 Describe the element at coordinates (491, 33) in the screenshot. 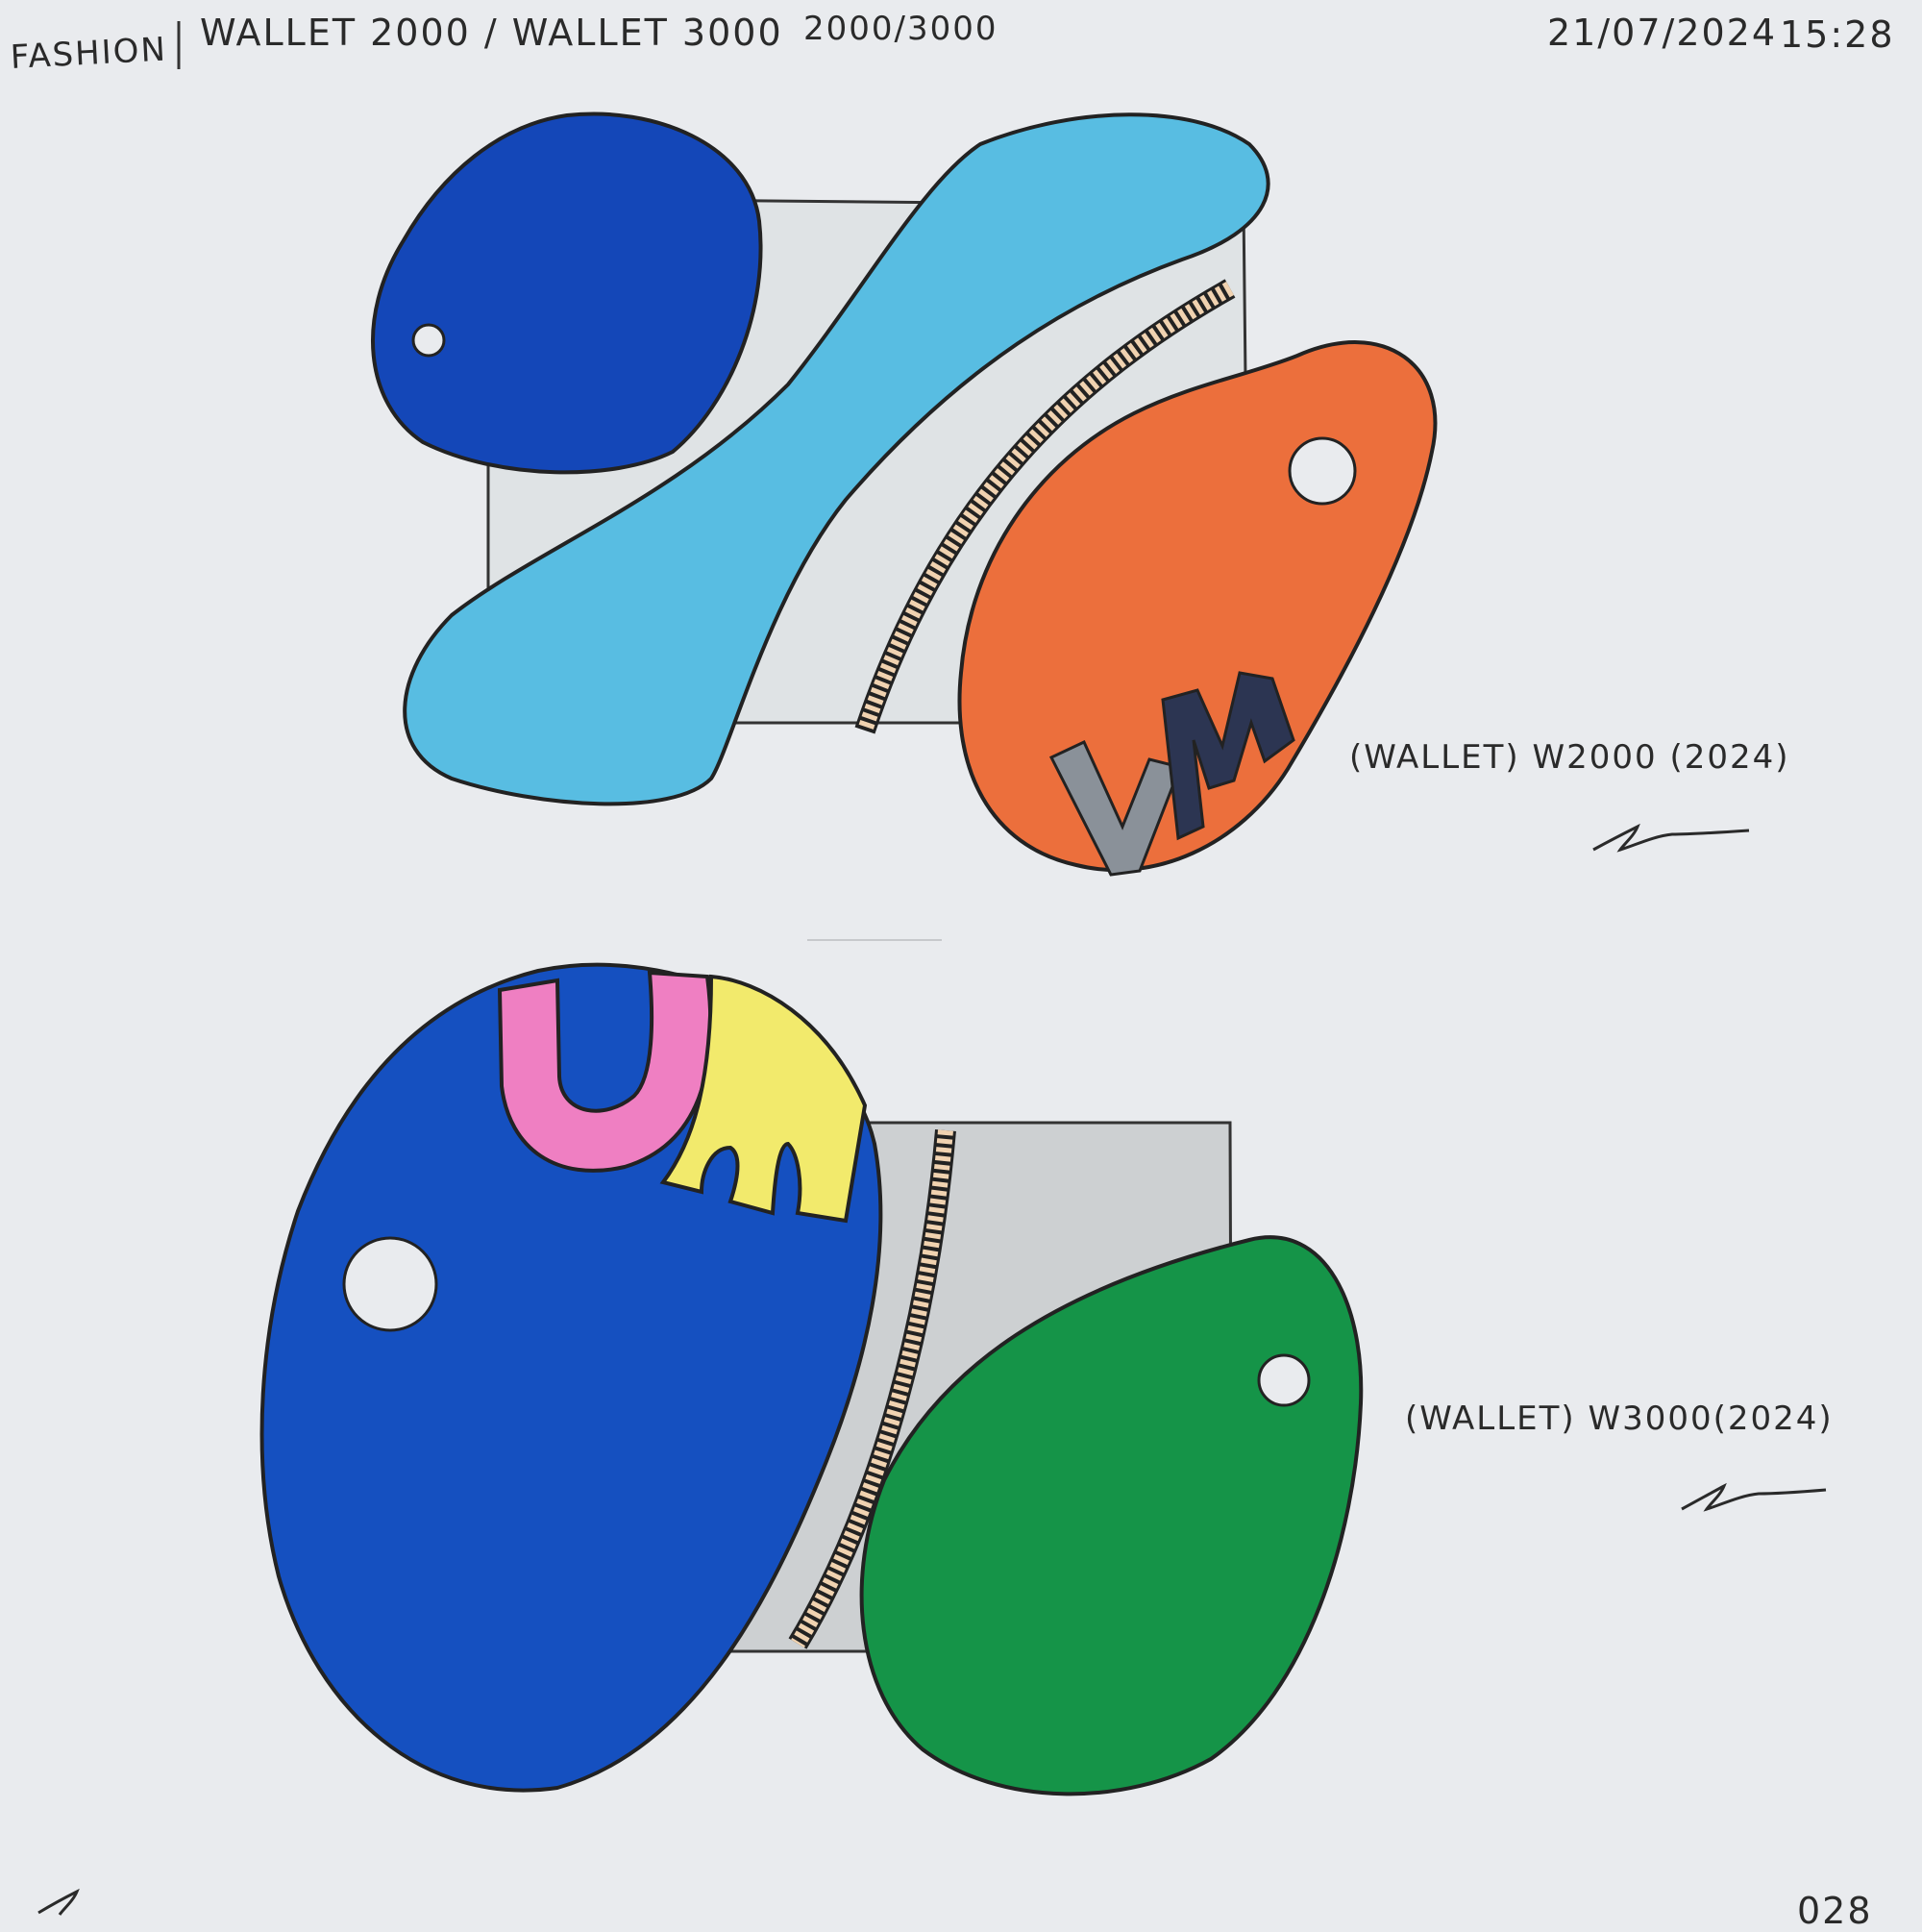

I see `header-title: WALLET 2000 / WALLET 3000` at that location.